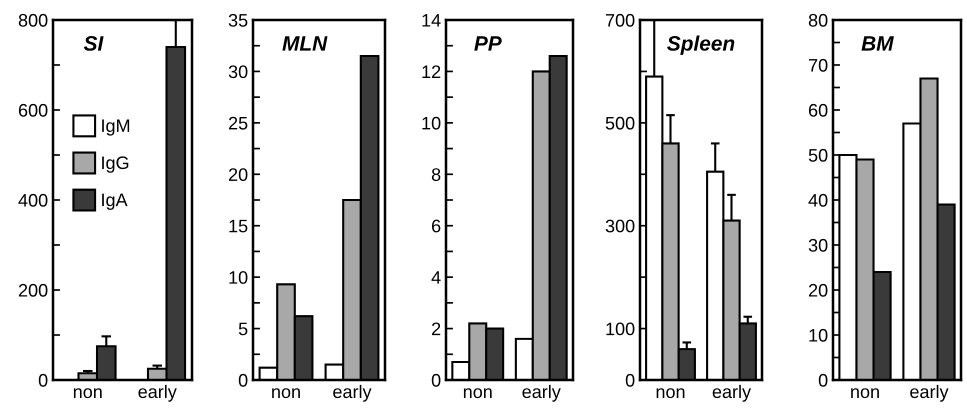 Image resolution: width=967 pixels, height=409 pixels. I want to click on y-tick-label: 60, so click(818, 110).